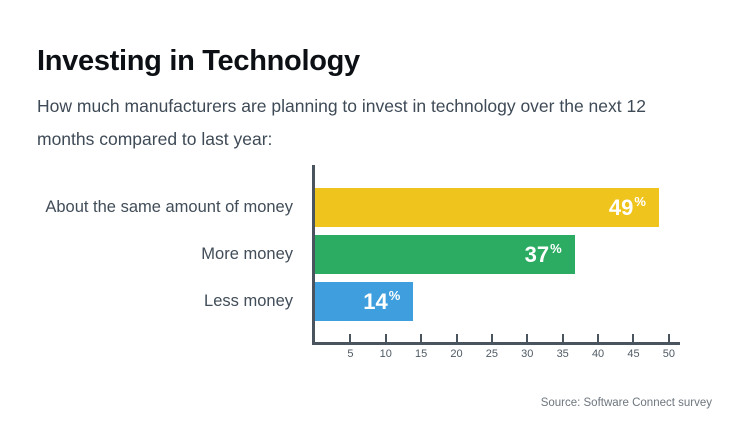 Image resolution: width=750 pixels, height=425 pixels. Describe the element at coordinates (487, 207) in the screenshot. I see `bar-0: 49%` at that location.